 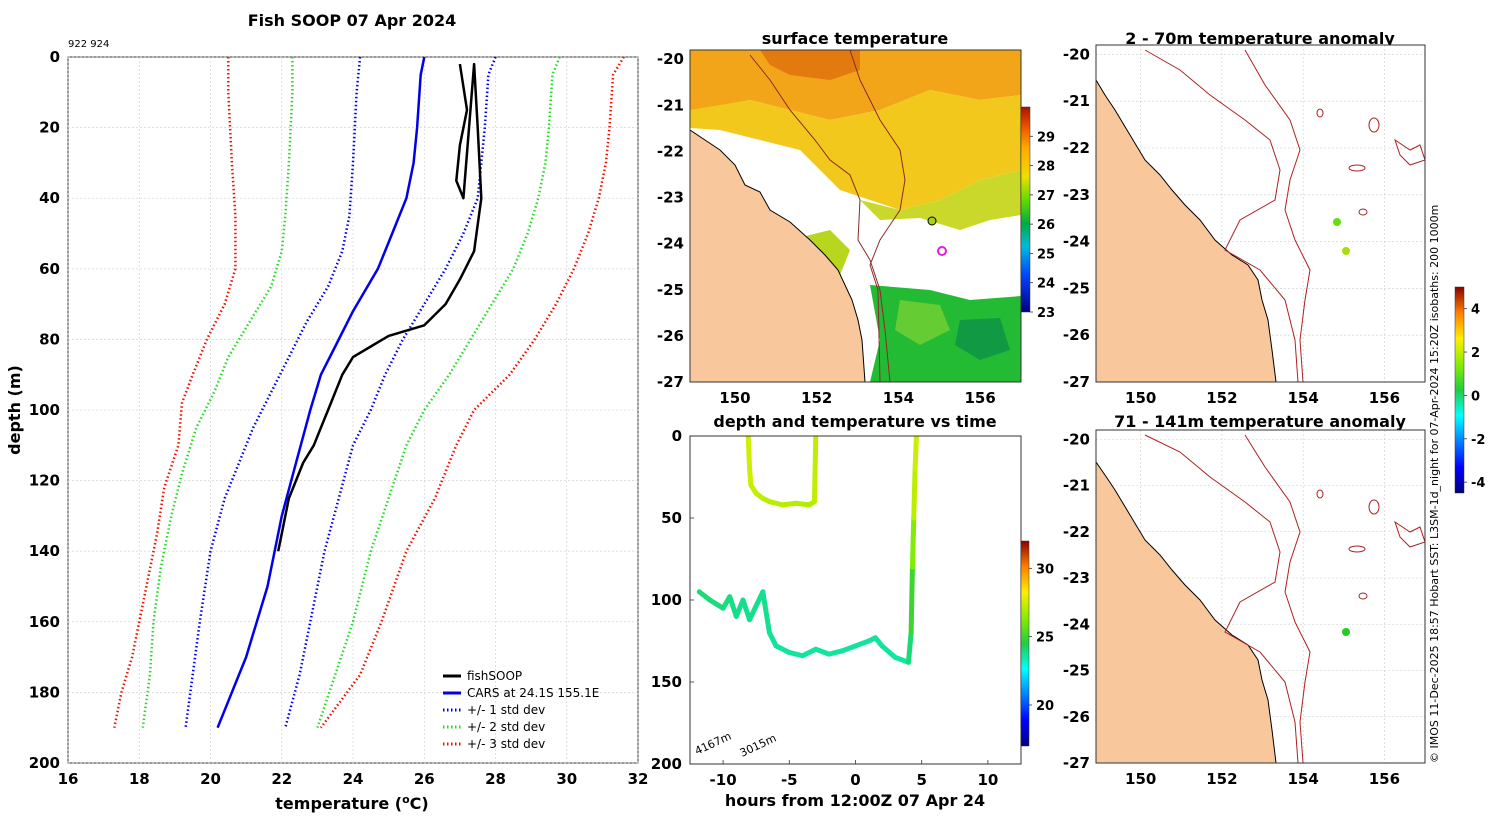 What do you see at coordinates (49, 269) in the screenshot?
I see `profile-ytick-label: 60` at bounding box center [49, 269].